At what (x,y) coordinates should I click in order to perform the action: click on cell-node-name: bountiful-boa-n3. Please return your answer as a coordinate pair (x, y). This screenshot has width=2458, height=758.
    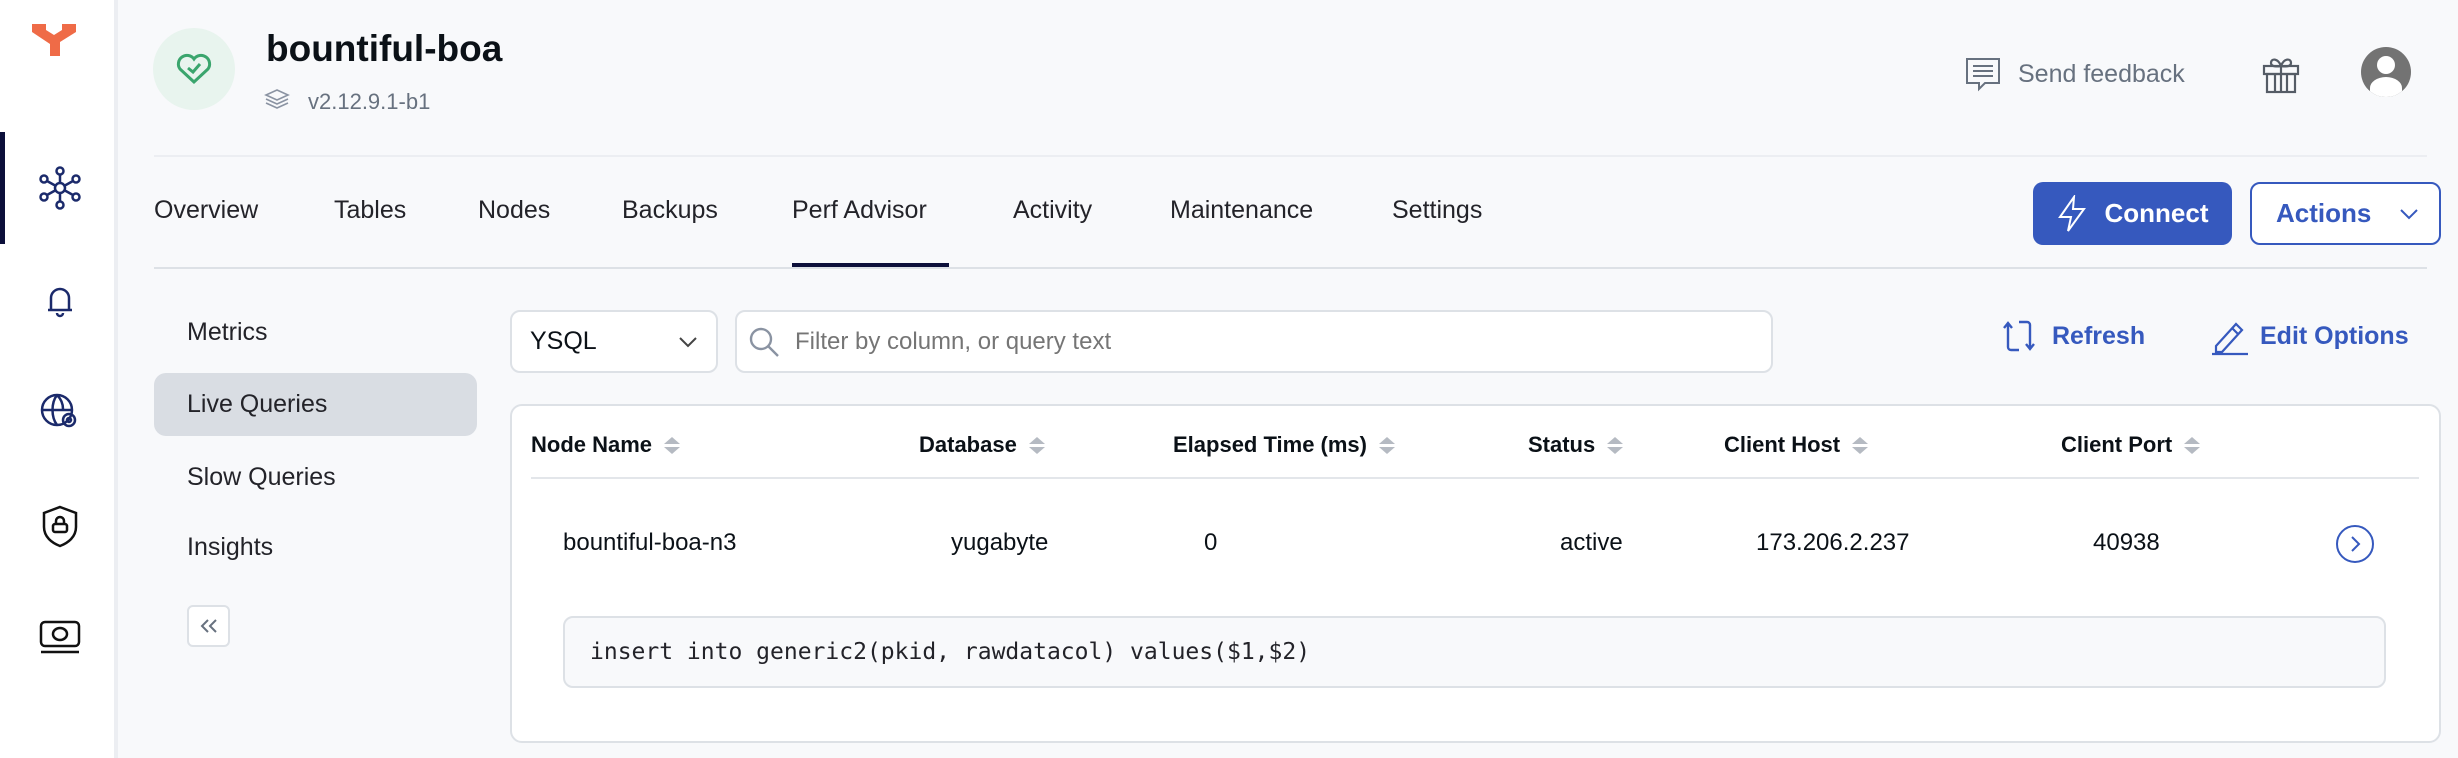
    Looking at the image, I should click on (650, 542).